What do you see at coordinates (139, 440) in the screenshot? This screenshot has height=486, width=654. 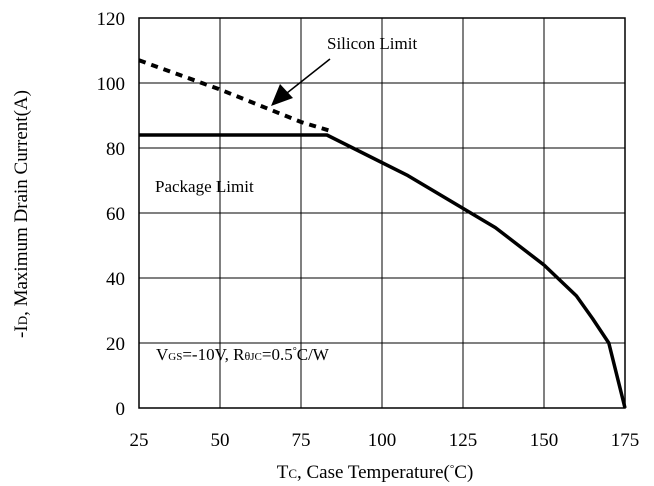 I see `x-tick-label: 25` at bounding box center [139, 440].